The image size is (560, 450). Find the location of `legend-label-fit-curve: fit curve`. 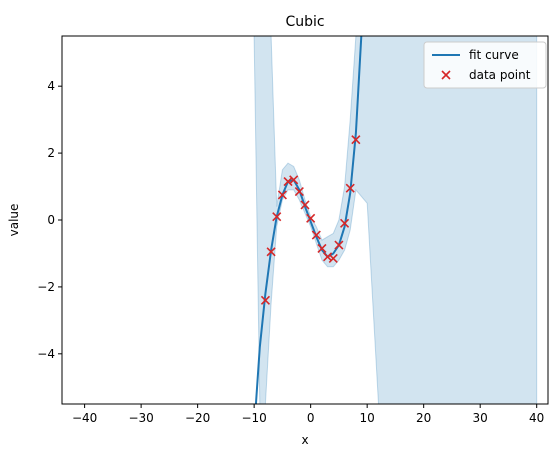

legend-label-fit-curve: fit curve is located at coordinates (494, 55).